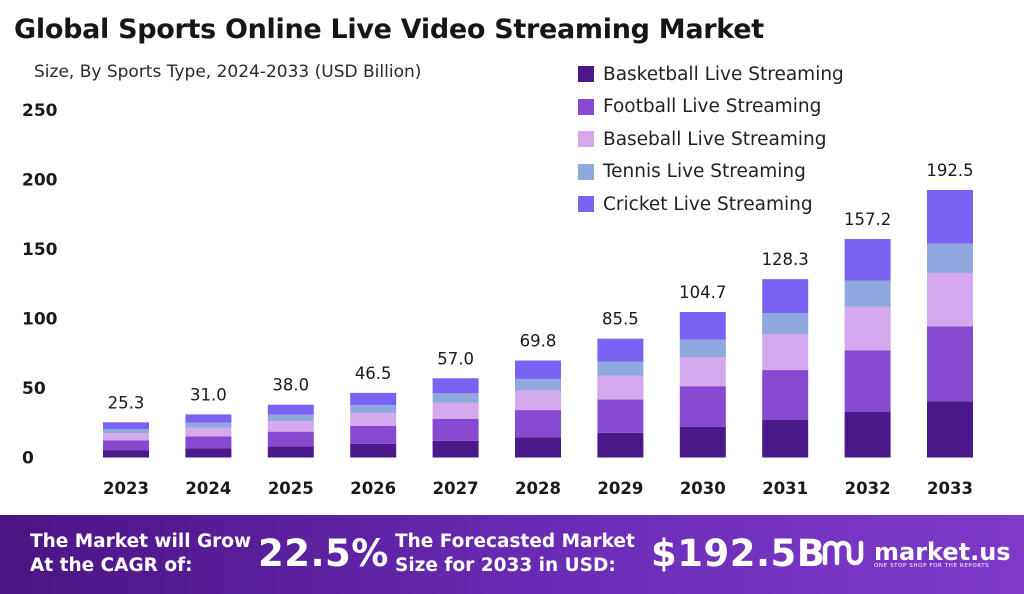 The width and height of the screenshot is (1024, 594). I want to click on legend-swatch-cricket, so click(586, 204).